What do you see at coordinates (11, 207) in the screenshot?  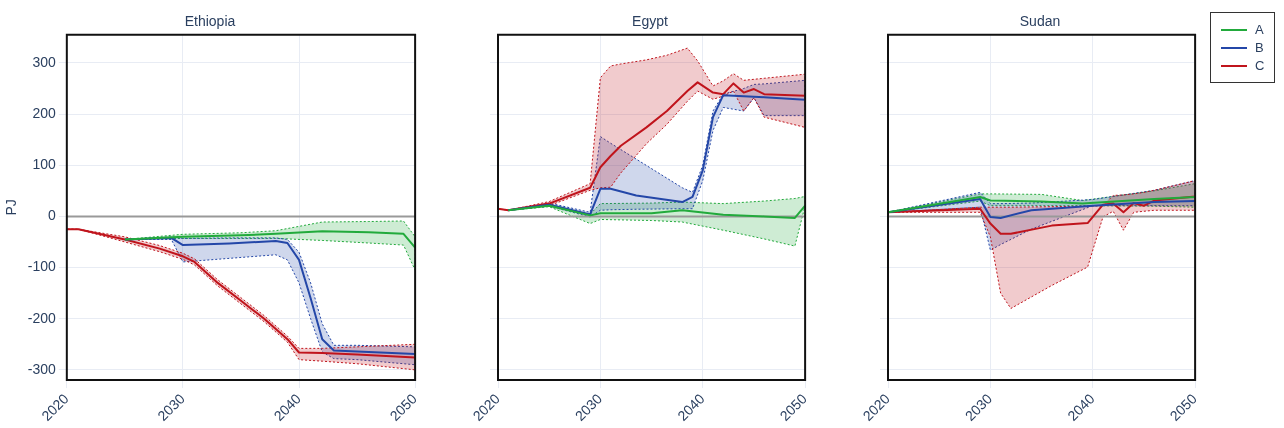 I see `y-axis-title: PJ` at bounding box center [11, 207].